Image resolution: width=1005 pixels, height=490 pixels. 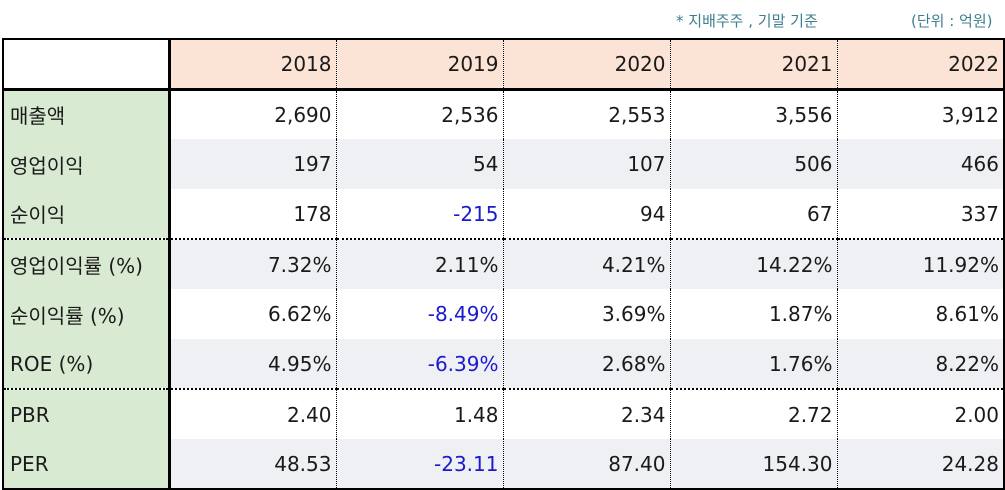 What do you see at coordinates (420, 214) in the screenshot?
I see `value-cell: -215` at bounding box center [420, 214].